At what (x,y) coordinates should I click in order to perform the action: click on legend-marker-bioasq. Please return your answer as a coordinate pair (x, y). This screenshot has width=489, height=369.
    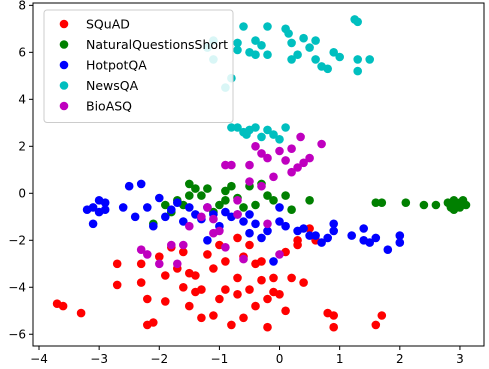
    Looking at the image, I should click on (64, 106).